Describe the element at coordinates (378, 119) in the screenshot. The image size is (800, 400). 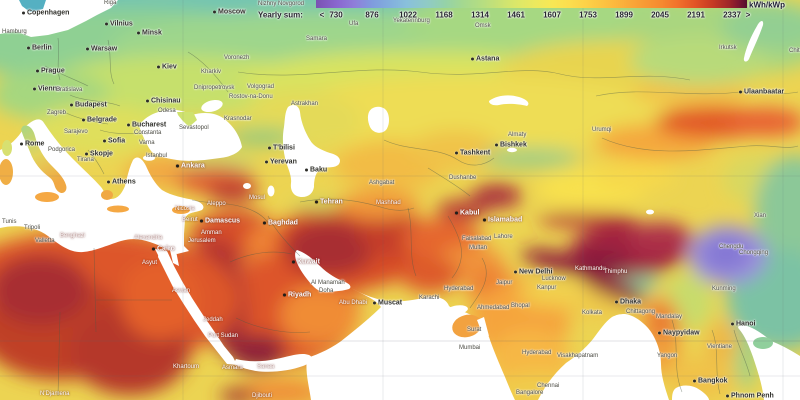
I see `aral-sea` at that location.